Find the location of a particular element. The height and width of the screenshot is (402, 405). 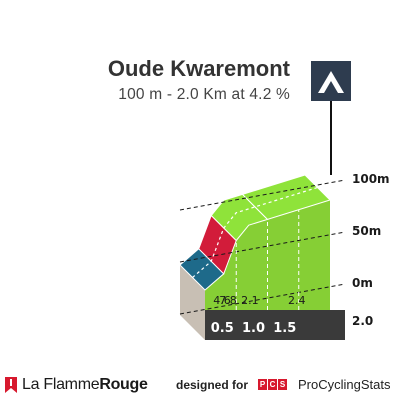

procyclingstats-link: ProCyclingStats is located at coordinates (344, 384).